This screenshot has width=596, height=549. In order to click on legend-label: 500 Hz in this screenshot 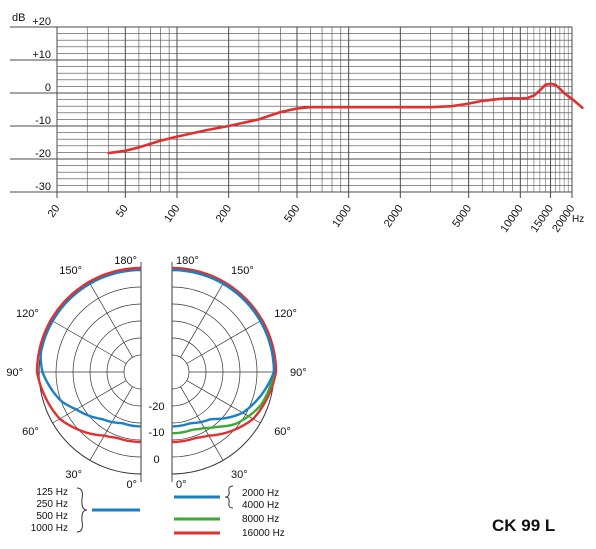, I will do `click(52, 516)`.